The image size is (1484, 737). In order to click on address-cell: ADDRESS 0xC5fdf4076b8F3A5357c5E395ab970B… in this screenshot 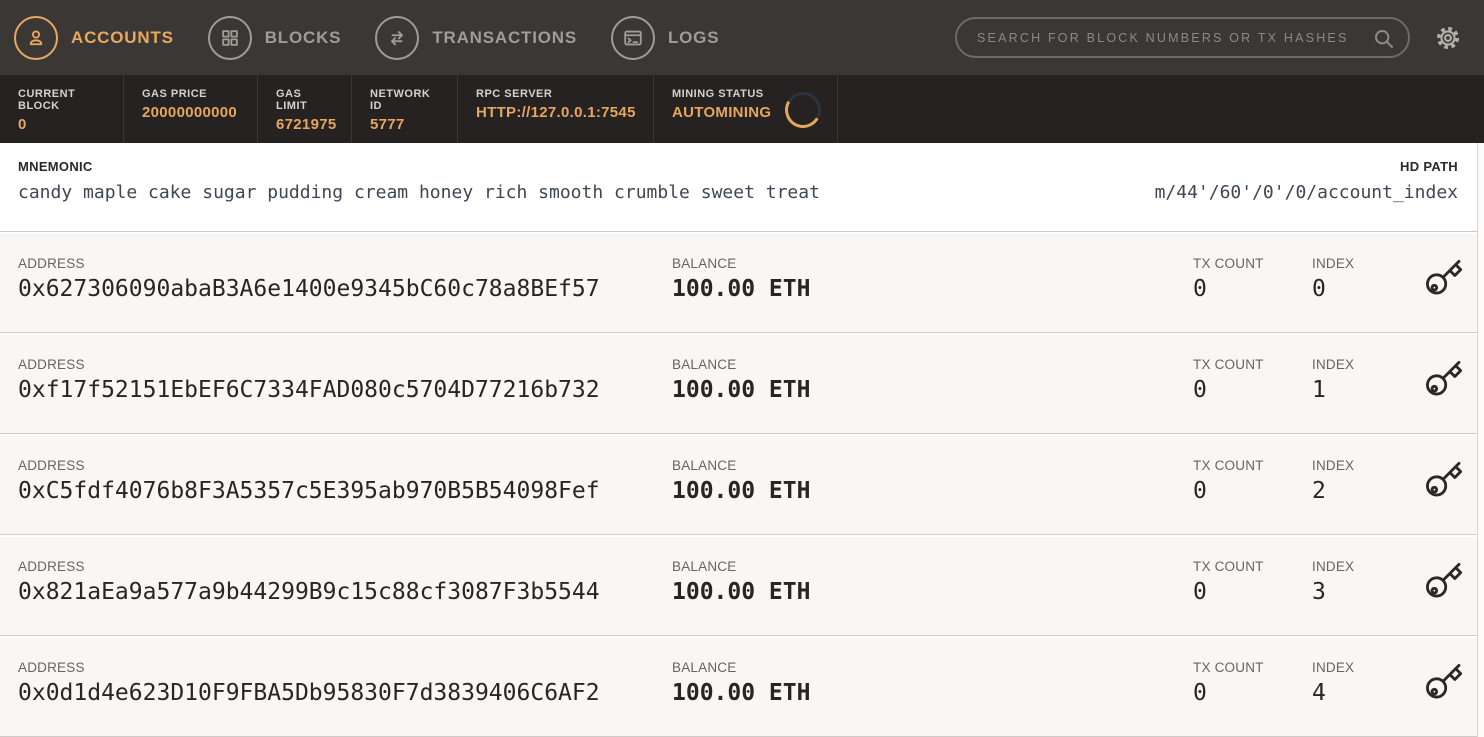, I will do `click(345, 496)`.